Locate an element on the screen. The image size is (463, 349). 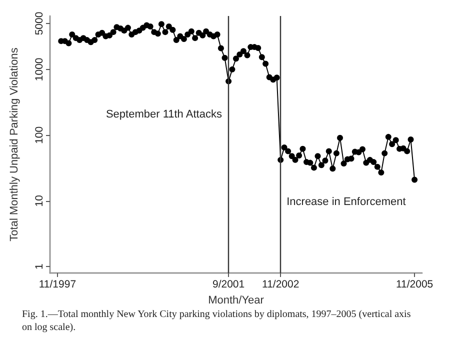
y-tick-label: 5000 is located at coordinates (40, 24).